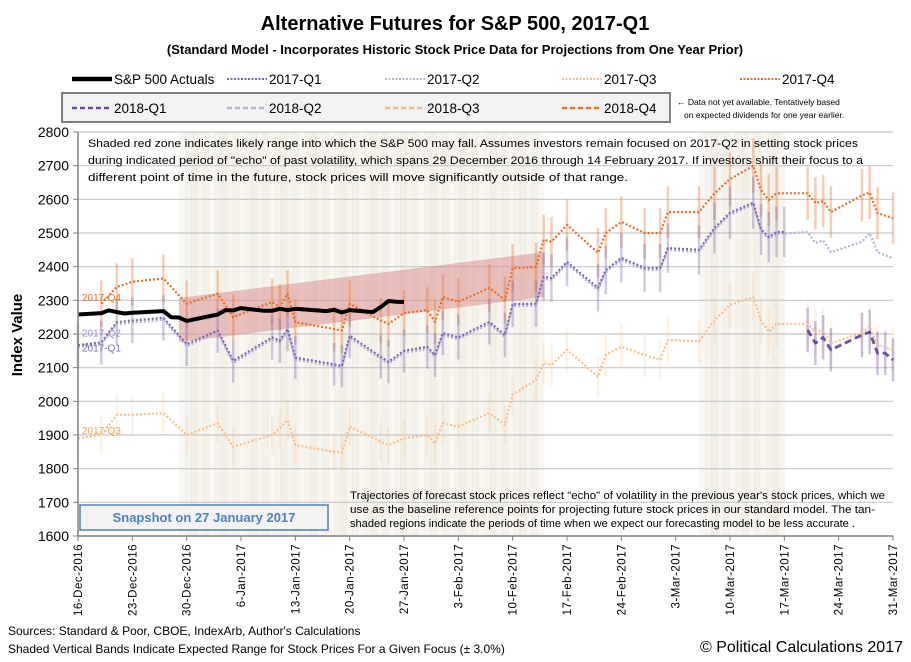 The width and height of the screenshot is (911, 662). What do you see at coordinates (894, 579) in the screenshot?
I see `x-tick-label: 31-Mar-2017` at bounding box center [894, 579].